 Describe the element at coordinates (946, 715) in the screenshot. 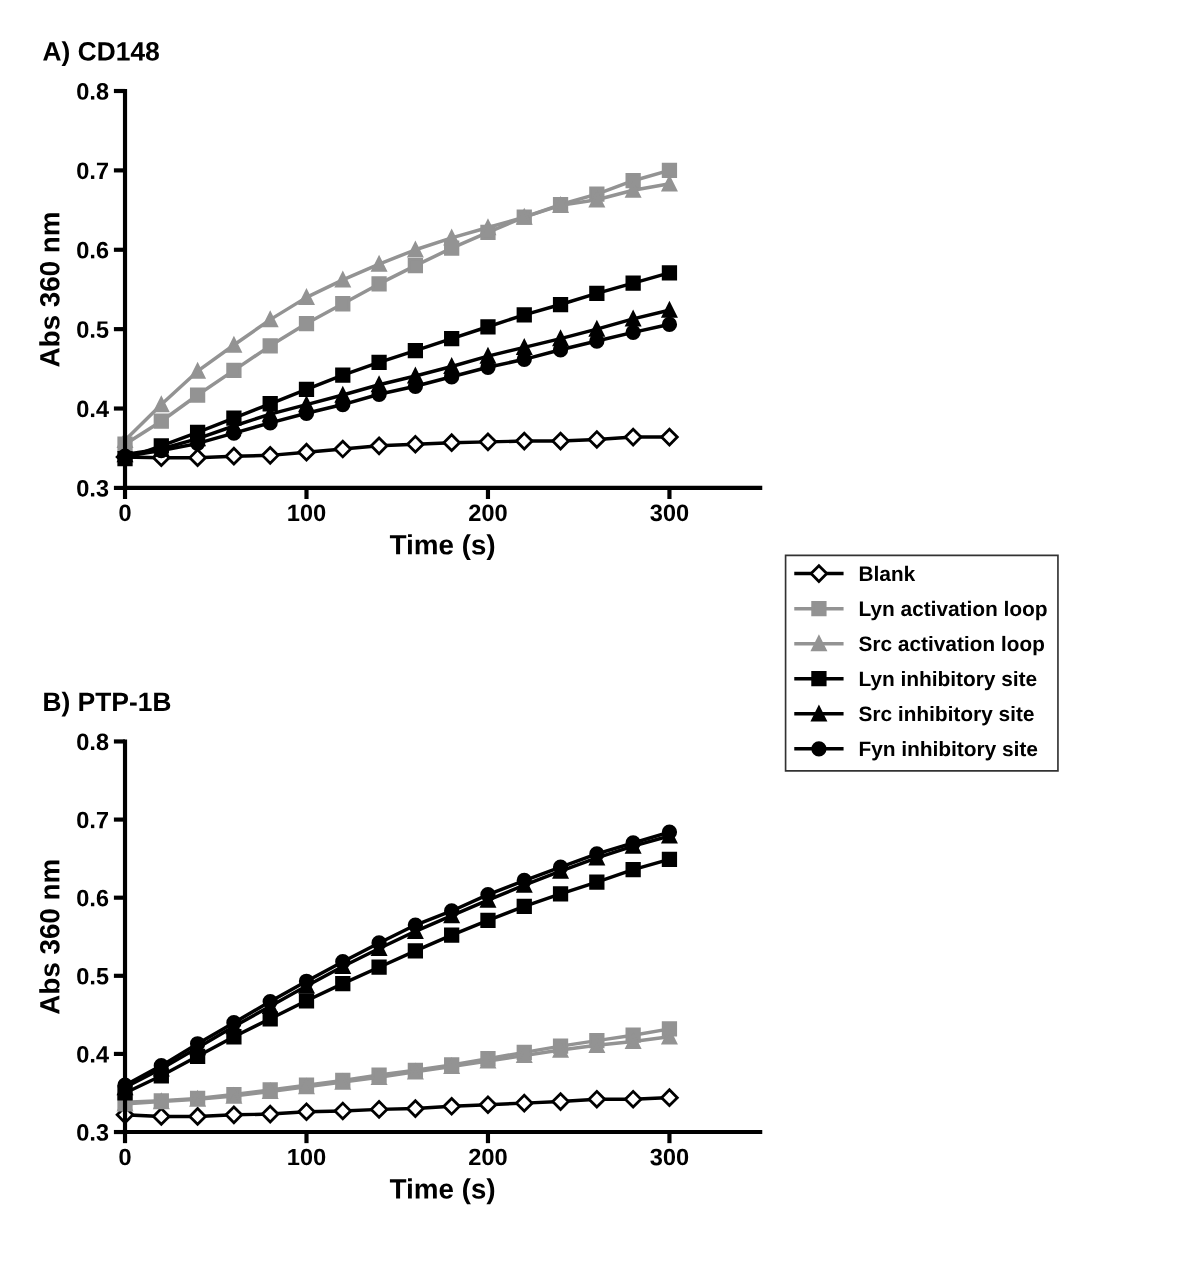

I see `legend-label: Src inhibitory site` at that location.